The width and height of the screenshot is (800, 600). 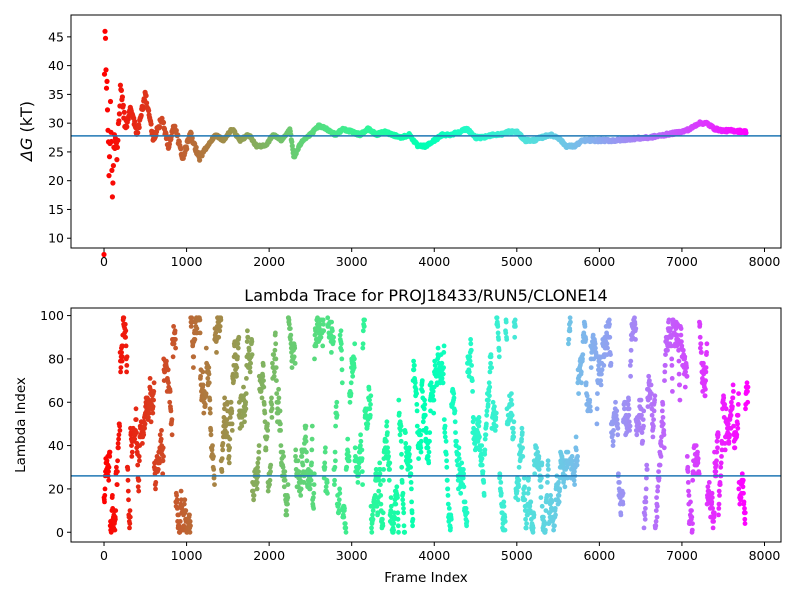 What do you see at coordinates (60, 532) in the screenshot?
I see `y-tick-label: 0` at bounding box center [60, 532].